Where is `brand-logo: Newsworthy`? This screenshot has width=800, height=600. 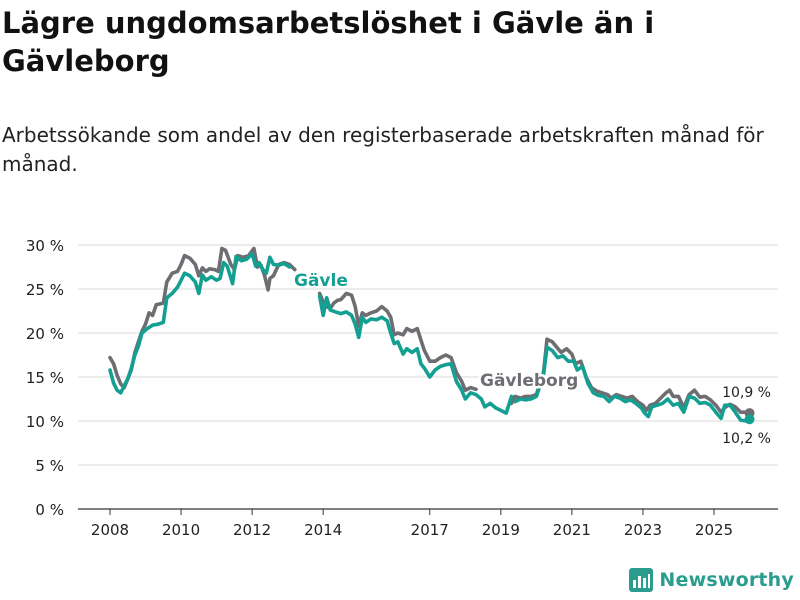 brand-logo: Newsworthy is located at coordinates (711, 580).